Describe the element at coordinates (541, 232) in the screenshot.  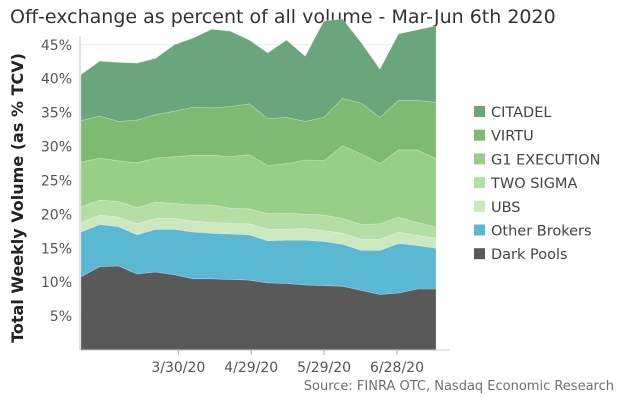
I see `legend-label: Other Brokers` at that location.